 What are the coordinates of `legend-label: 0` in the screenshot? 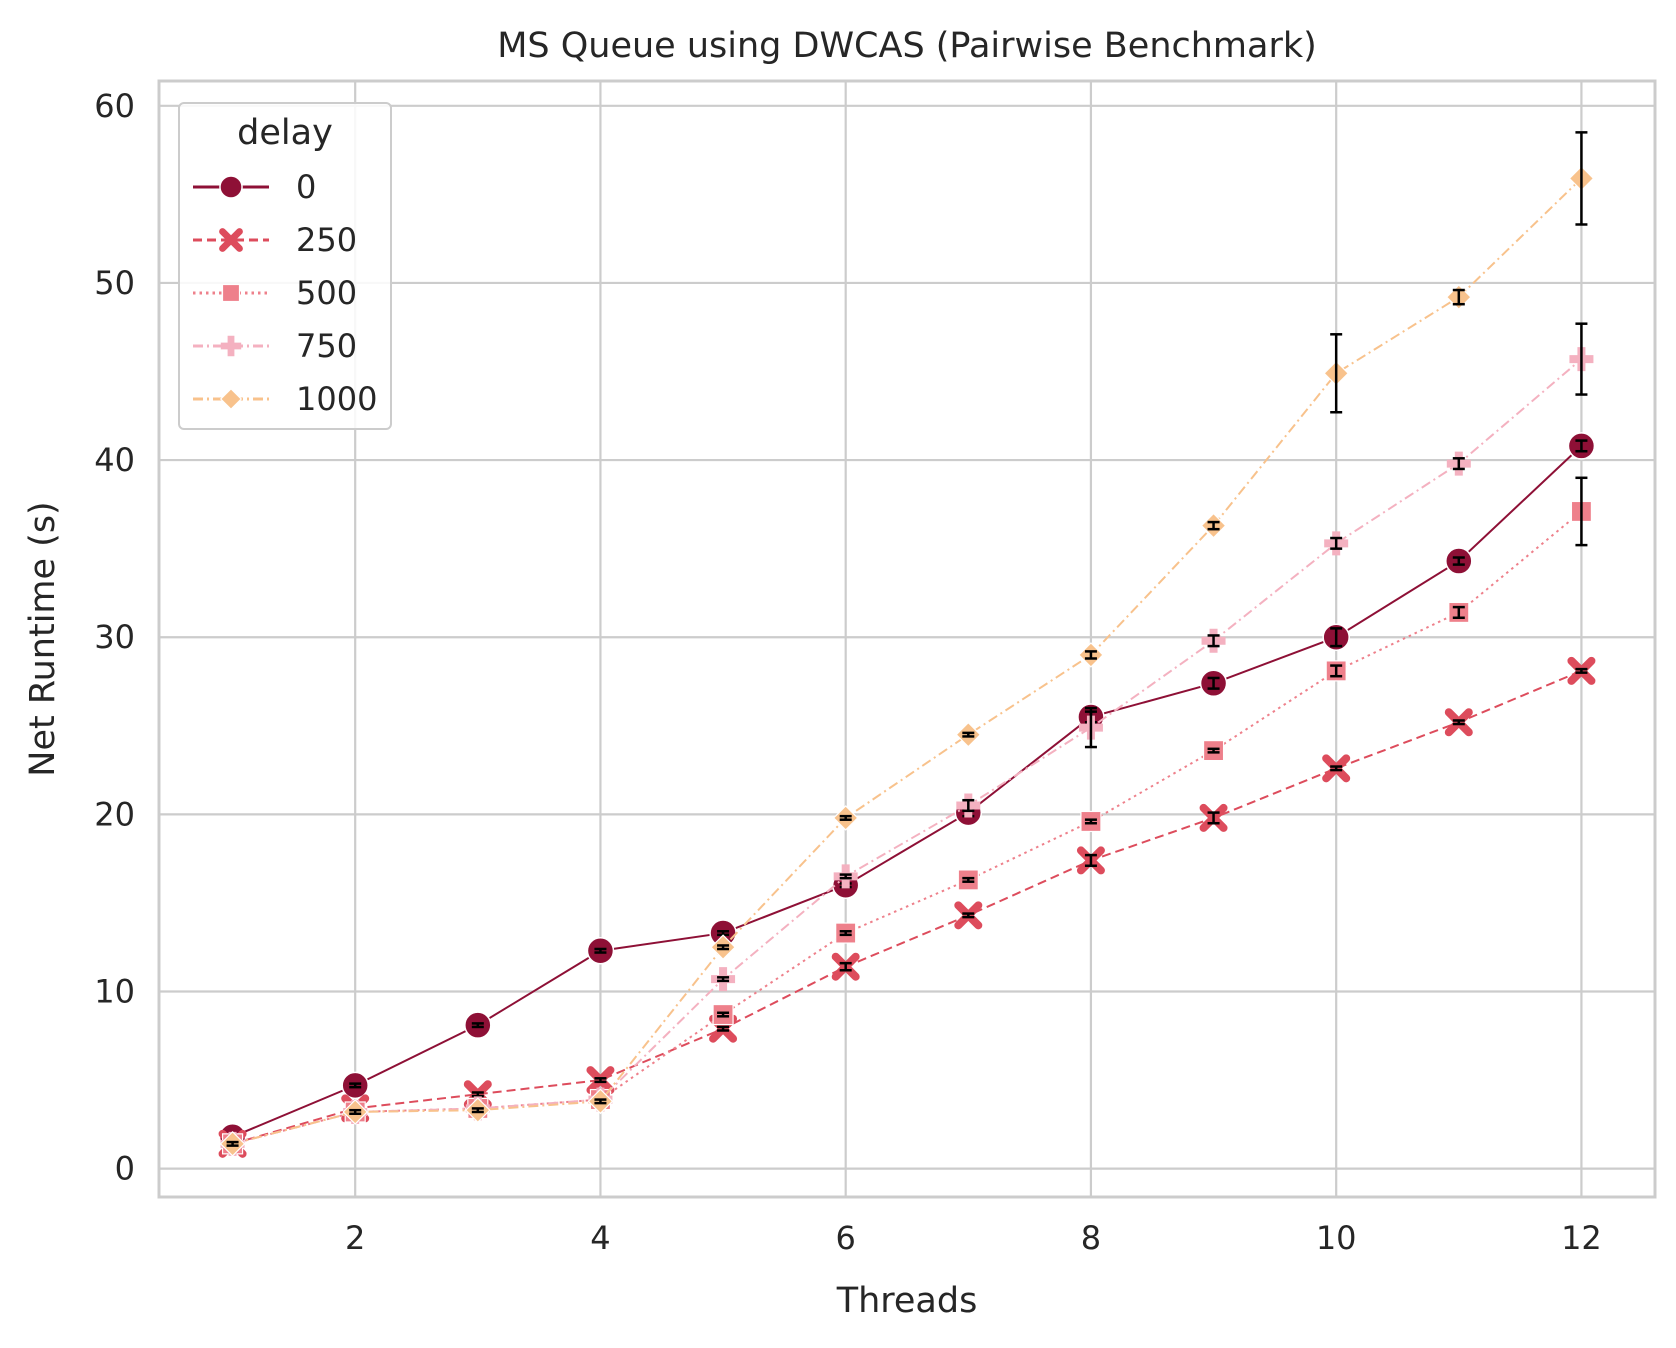 It's located at (306, 187).